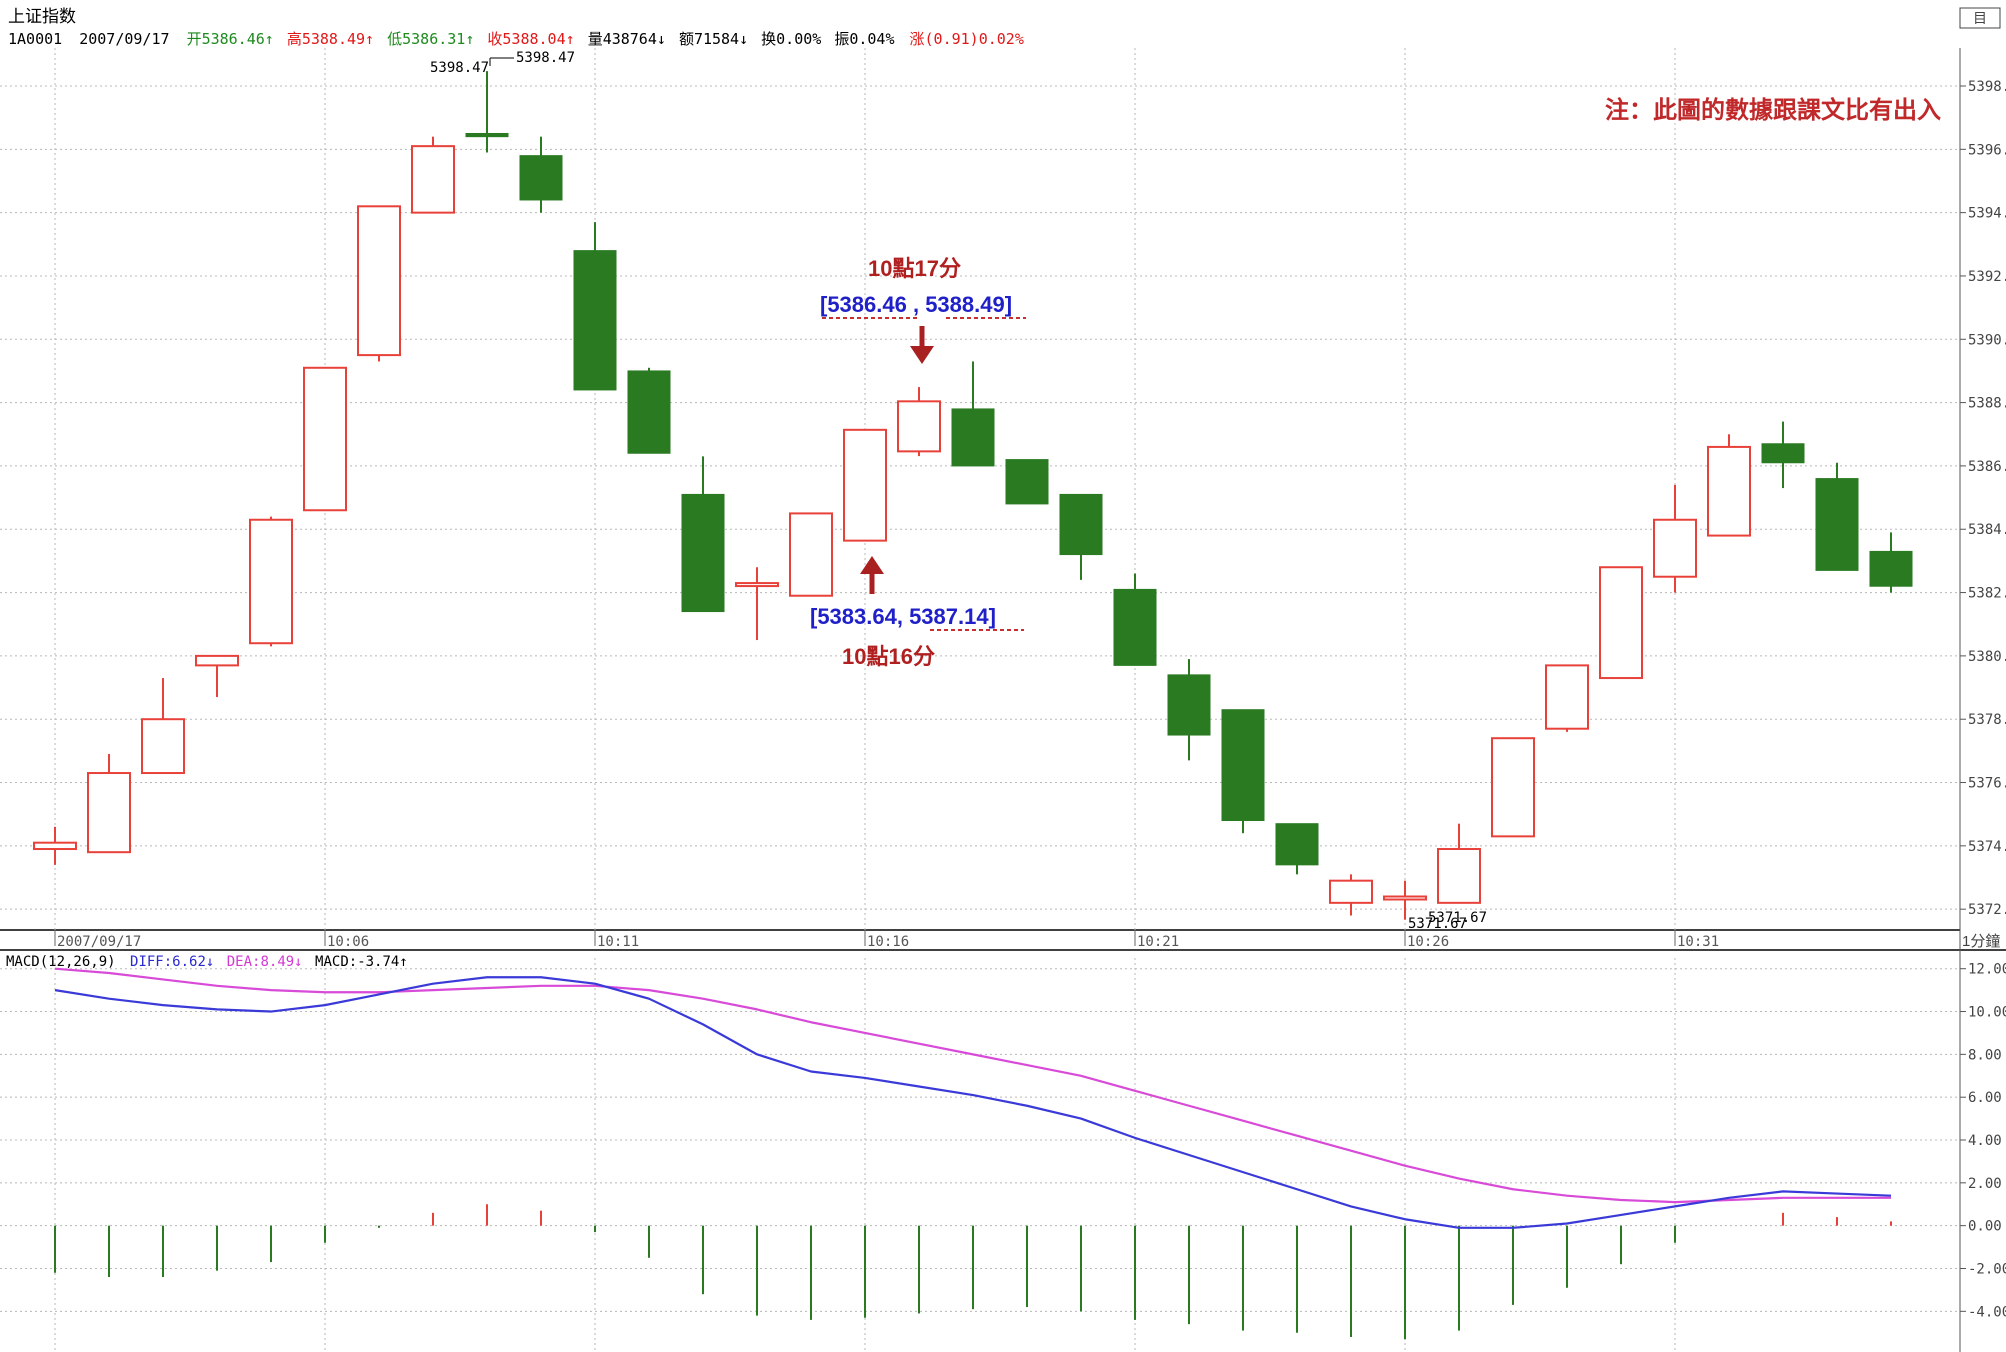 The image size is (2006, 1352). Describe the element at coordinates (42, 16) in the screenshot. I see `index-name: 上证指数` at that location.